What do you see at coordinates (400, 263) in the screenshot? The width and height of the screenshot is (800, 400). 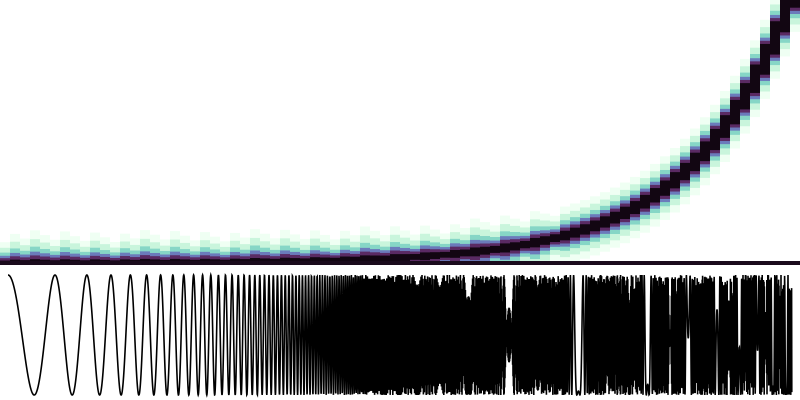 I see `baseline` at bounding box center [400, 263].